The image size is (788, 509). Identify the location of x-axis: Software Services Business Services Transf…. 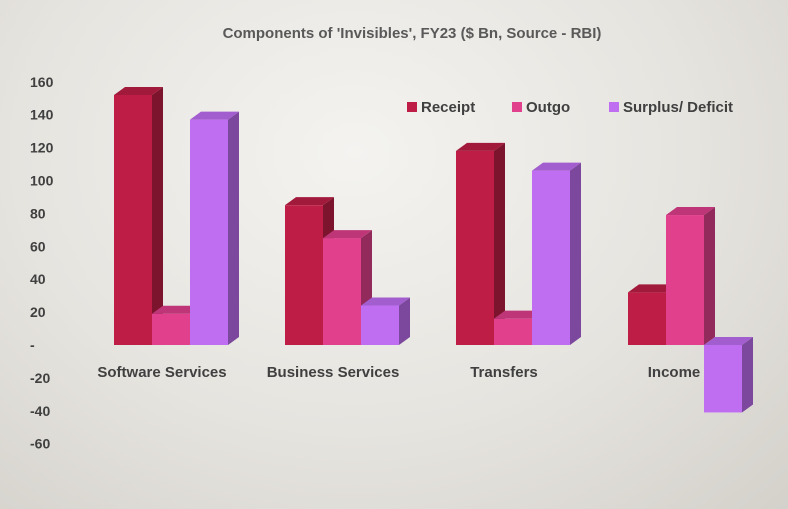
(398, 372).